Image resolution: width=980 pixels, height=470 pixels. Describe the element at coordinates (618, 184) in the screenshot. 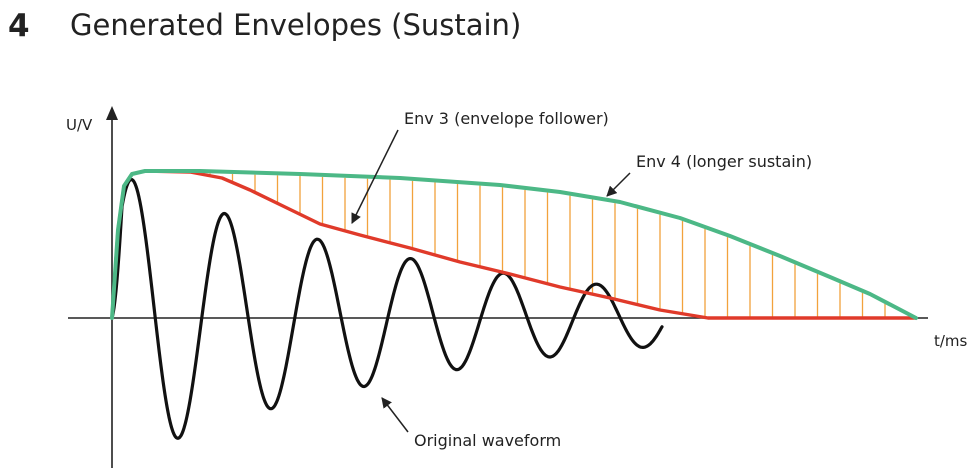

I see `env4-pointer-arrow` at that location.